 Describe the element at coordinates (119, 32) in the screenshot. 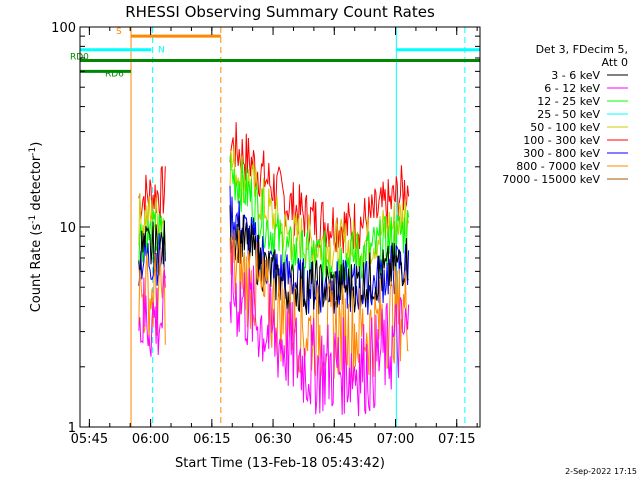

I see `flag-label-s: S` at that location.